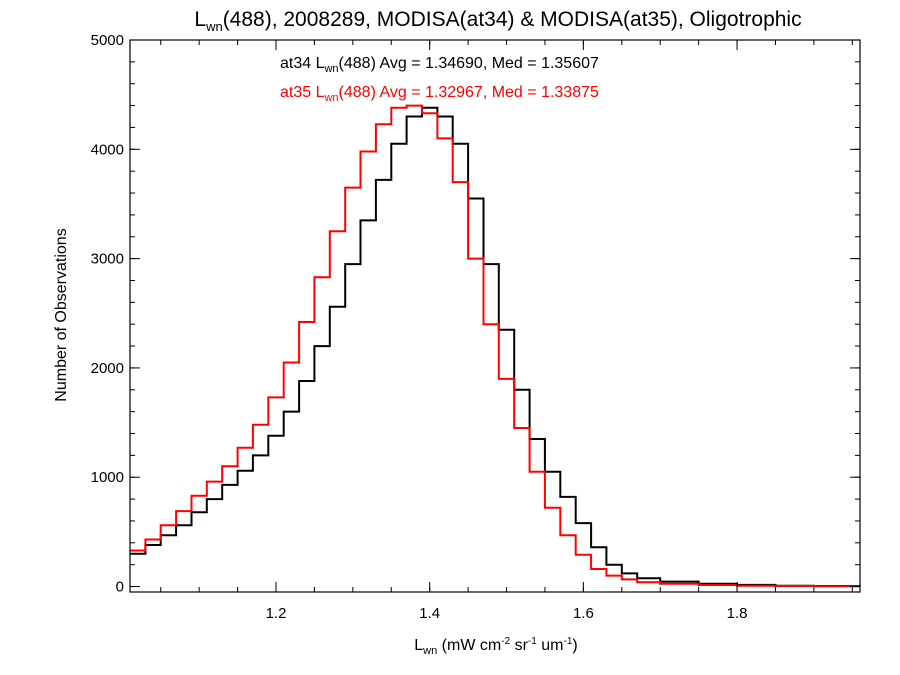  What do you see at coordinates (330, 98) in the screenshot?
I see `annotation-at35-sub: wn` at bounding box center [330, 98].